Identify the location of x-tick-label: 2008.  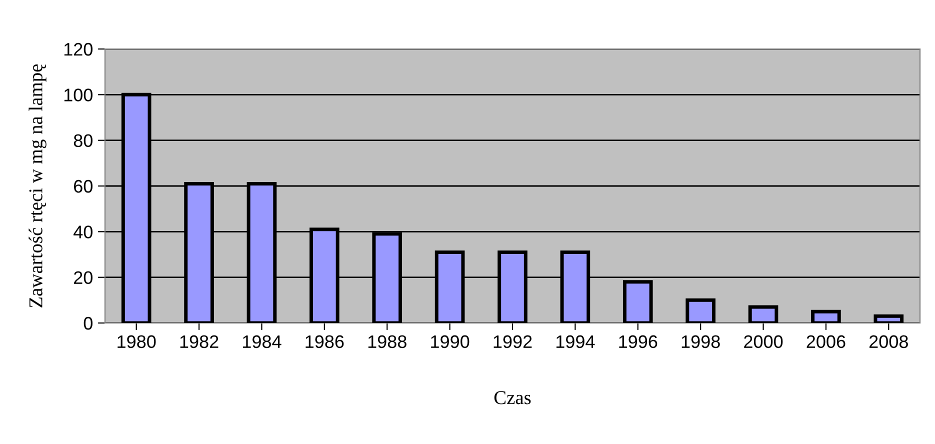
(888, 341).